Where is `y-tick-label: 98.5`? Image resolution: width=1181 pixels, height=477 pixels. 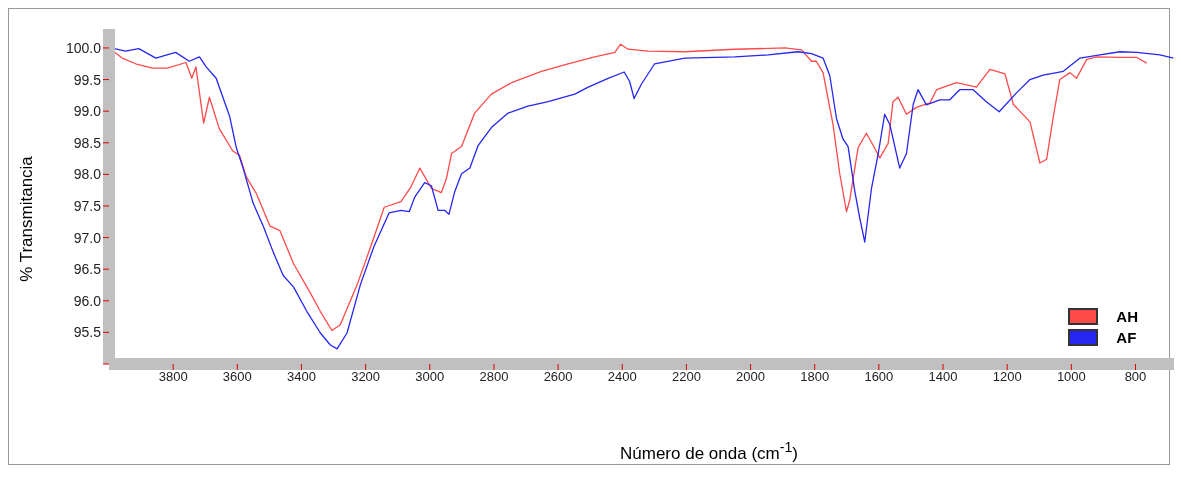 y-tick-label: 98.5 is located at coordinates (87, 142).